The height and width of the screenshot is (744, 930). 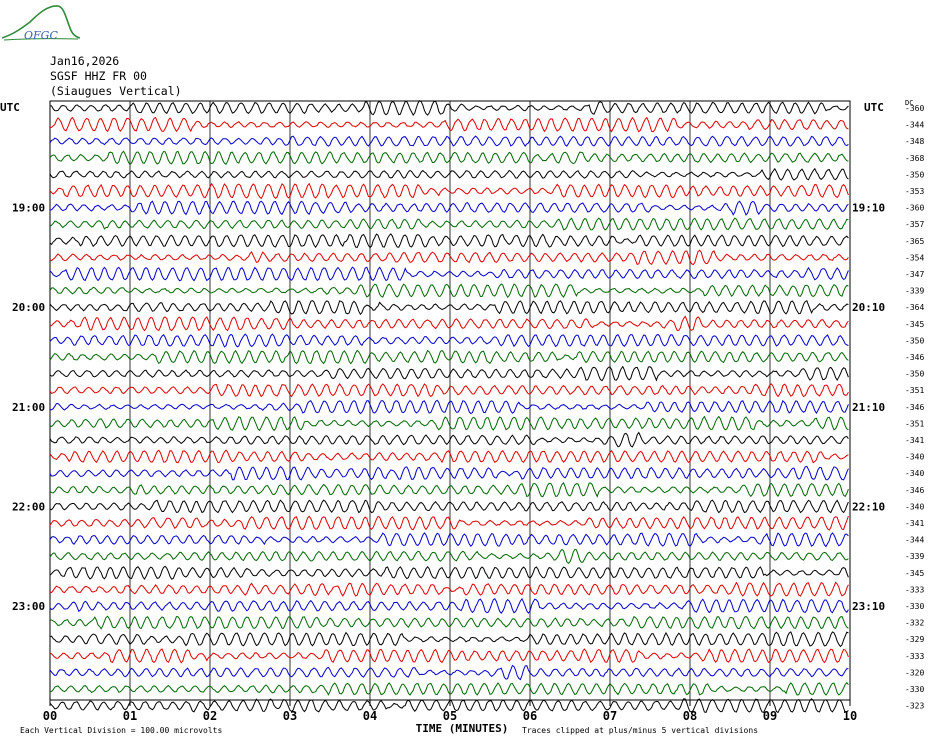 What do you see at coordinates (868, 606) in the screenshot?
I see `right-time-label: 23:10` at bounding box center [868, 606].